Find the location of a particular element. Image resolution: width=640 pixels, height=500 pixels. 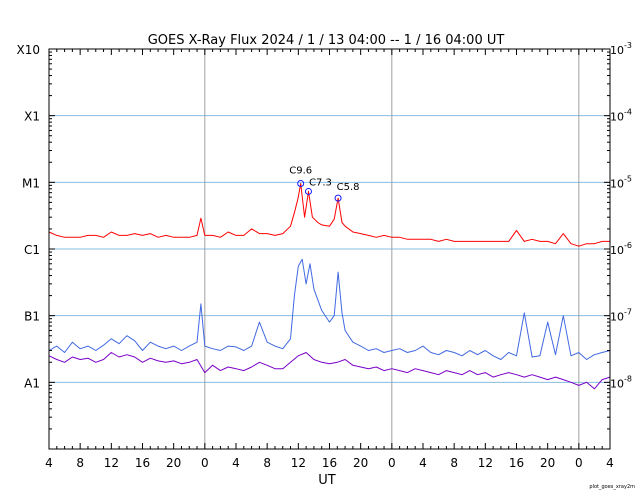

right-axis-label: 10⁻³ is located at coordinates (621, 49).